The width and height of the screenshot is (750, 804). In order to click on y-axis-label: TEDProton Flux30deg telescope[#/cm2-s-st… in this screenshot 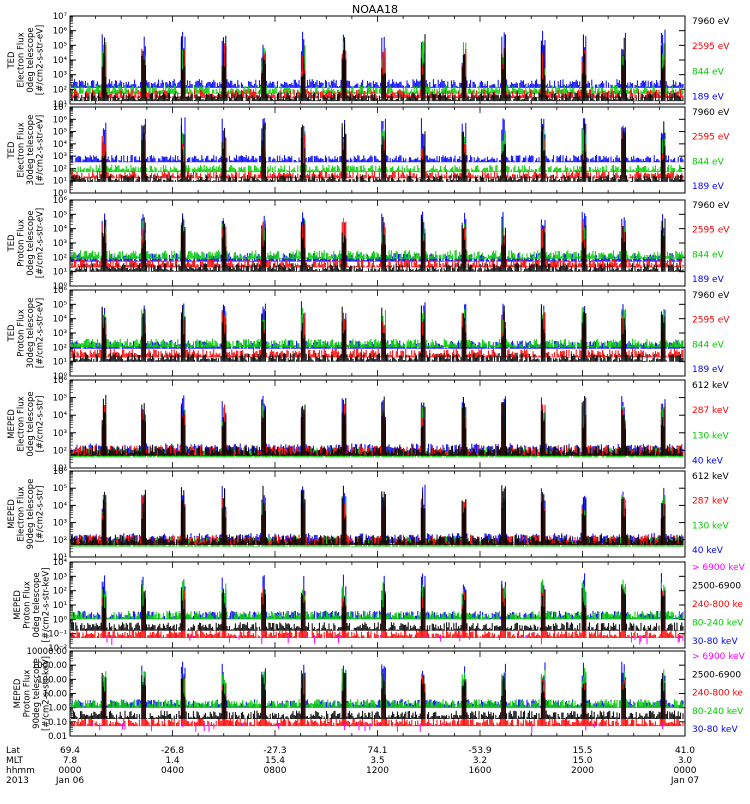, I will do `click(26, 333)`.